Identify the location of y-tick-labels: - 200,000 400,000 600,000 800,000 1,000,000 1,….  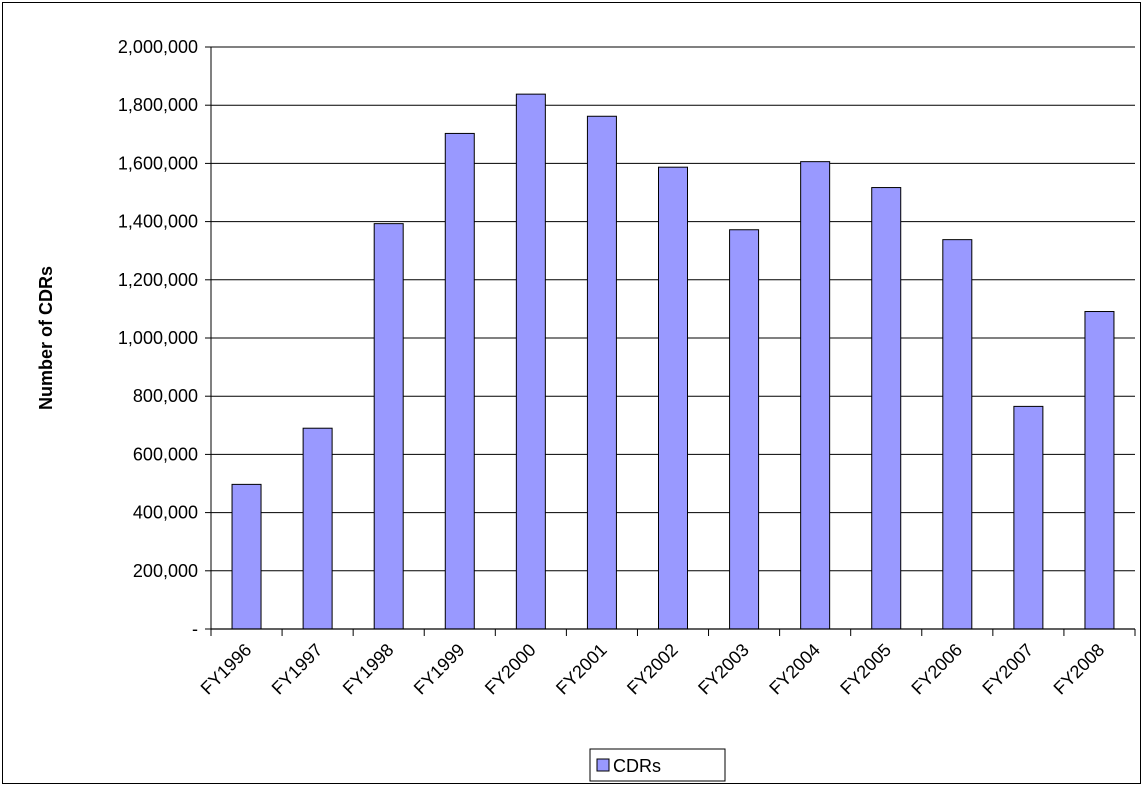
(158, 338).